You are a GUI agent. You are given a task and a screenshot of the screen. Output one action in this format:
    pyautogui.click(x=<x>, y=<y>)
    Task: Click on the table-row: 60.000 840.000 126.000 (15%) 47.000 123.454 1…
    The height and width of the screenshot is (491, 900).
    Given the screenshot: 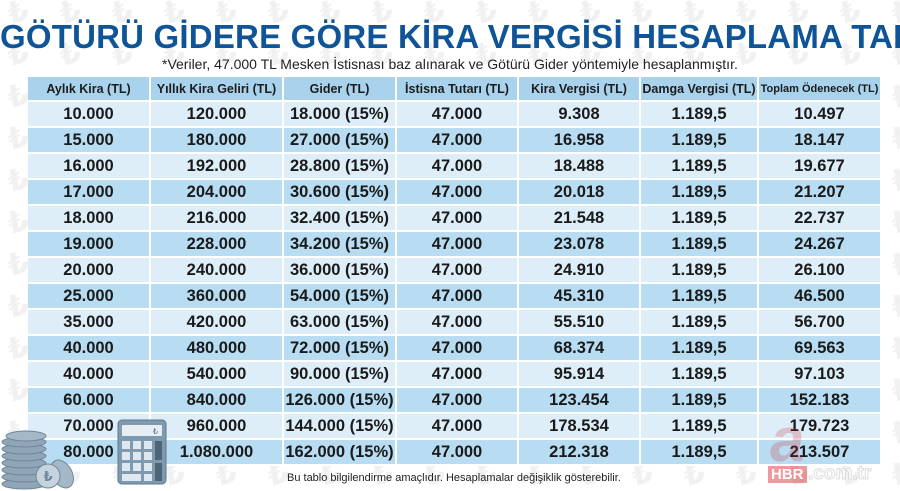 What is the action you would take?
    pyautogui.click(x=454, y=401)
    